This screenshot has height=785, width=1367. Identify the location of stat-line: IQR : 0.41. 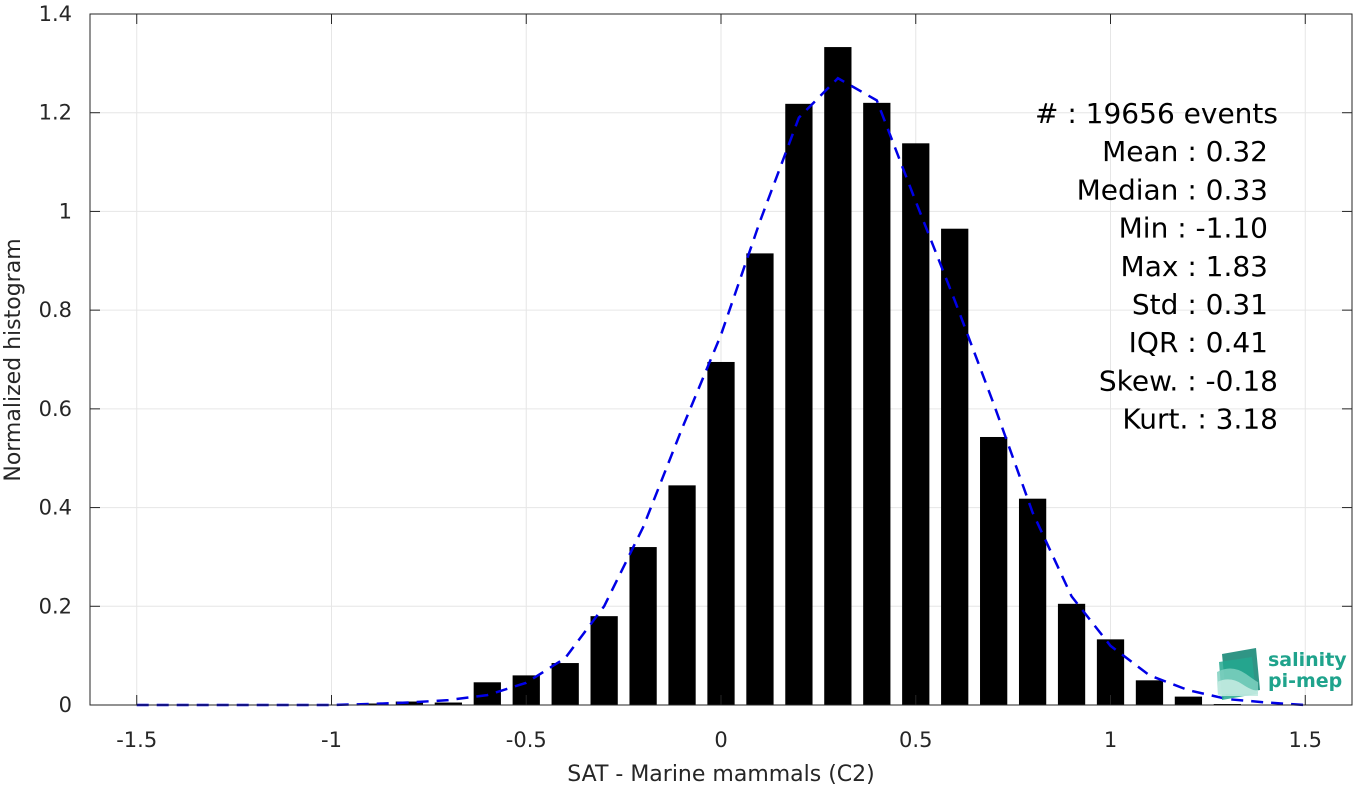
(1198, 342).